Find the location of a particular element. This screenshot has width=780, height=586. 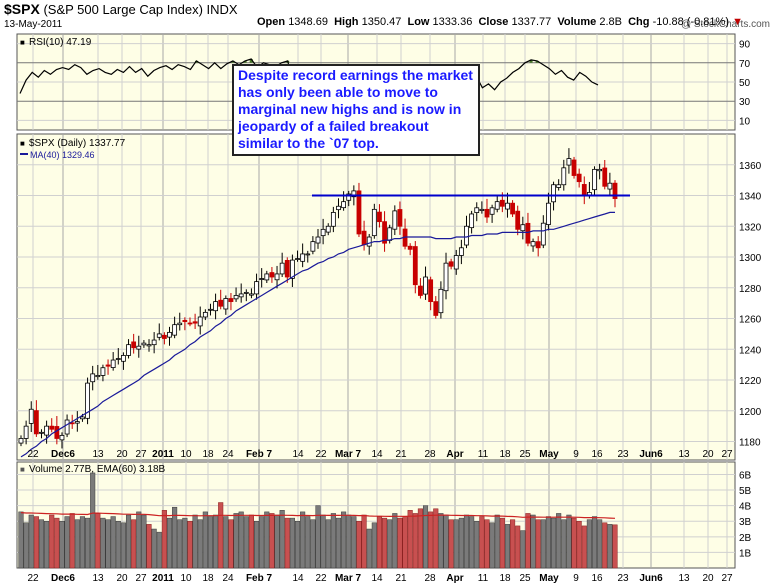

x-tick-label-lower: Apr is located at coordinates (454, 578).